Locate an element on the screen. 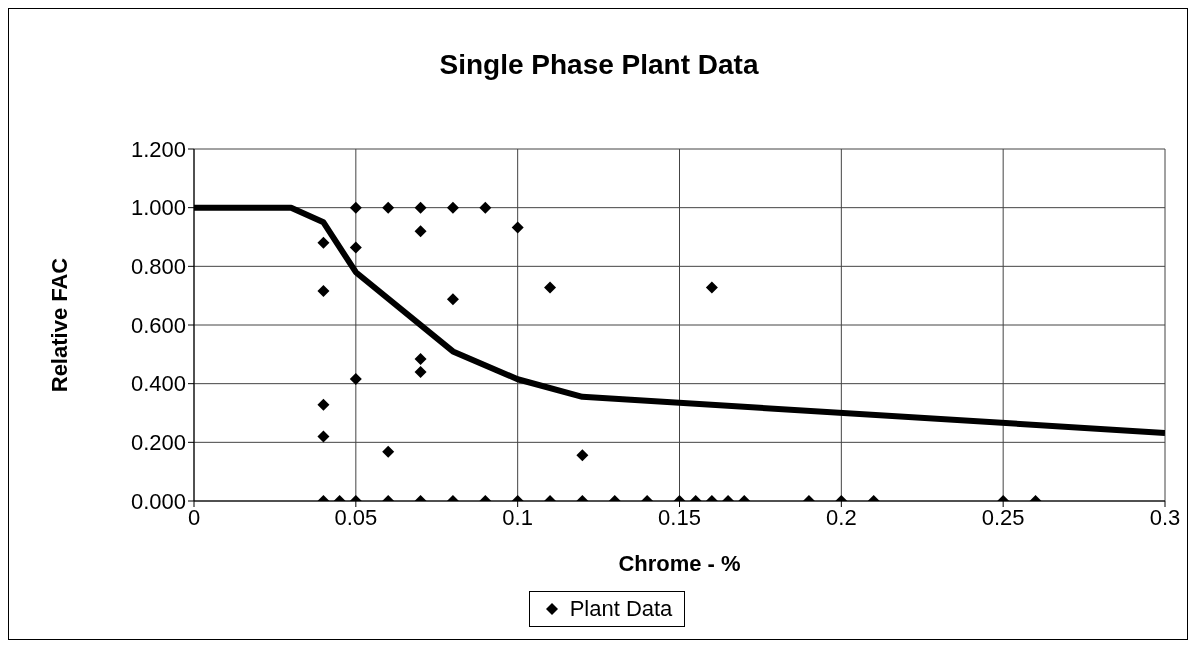 This screenshot has height=649, width=1196. y-tick-label: 0.600 is located at coordinates (158, 325).